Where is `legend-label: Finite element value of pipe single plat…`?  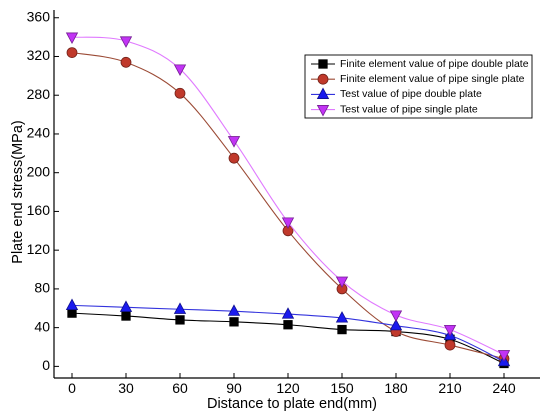 legend-label: Finite element value of pipe single plat… is located at coordinates (432, 79).